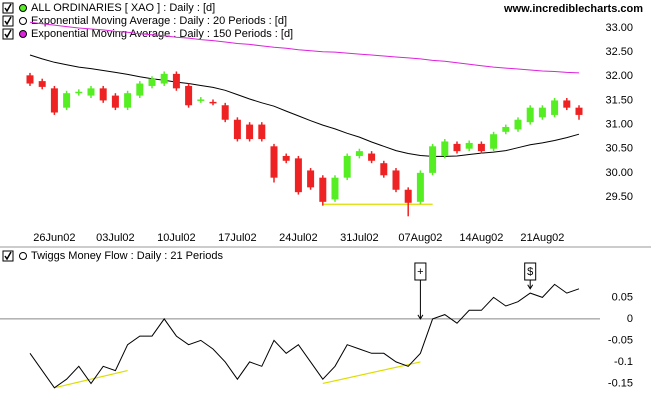  What do you see at coordinates (127, 256) in the screenshot?
I see `panel-title: Twiggs Money Flow : Daily : 21 Periods` at bounding box center [127, 256].